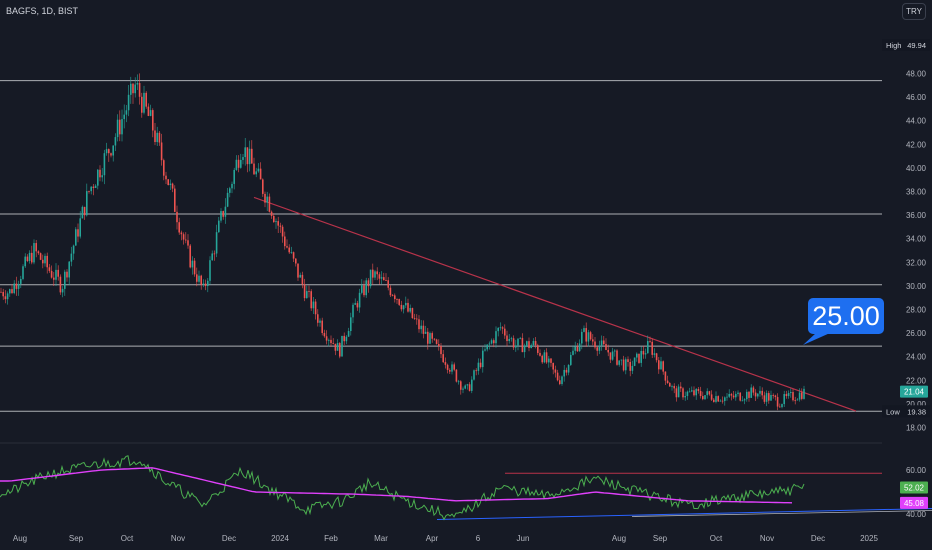  I want to click on oscillator-ma-line, so click(396, 485).